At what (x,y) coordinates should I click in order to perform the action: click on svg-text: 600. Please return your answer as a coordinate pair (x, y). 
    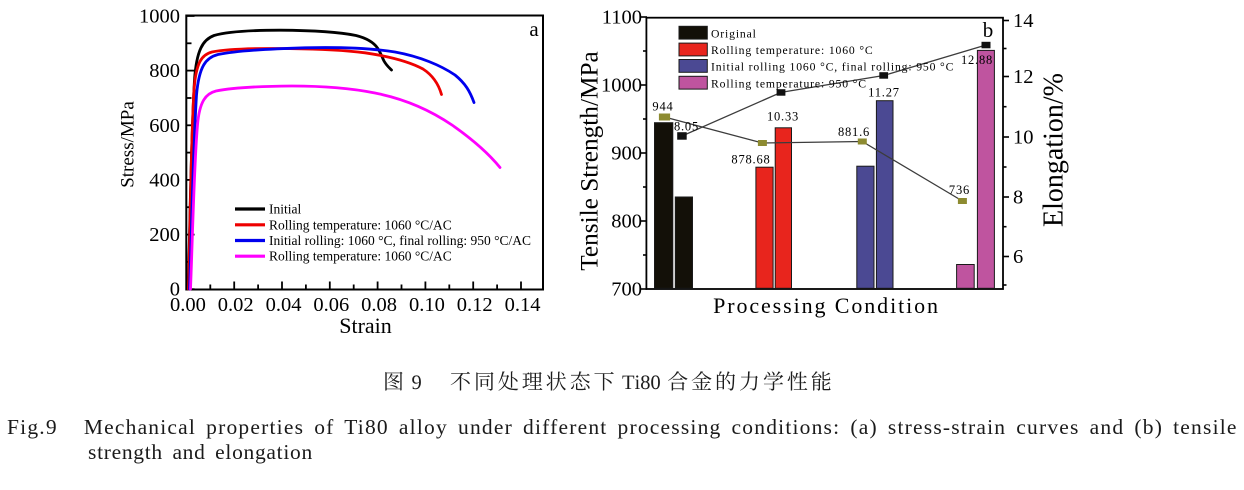
    Looking at the image, I should click on (164, 126).